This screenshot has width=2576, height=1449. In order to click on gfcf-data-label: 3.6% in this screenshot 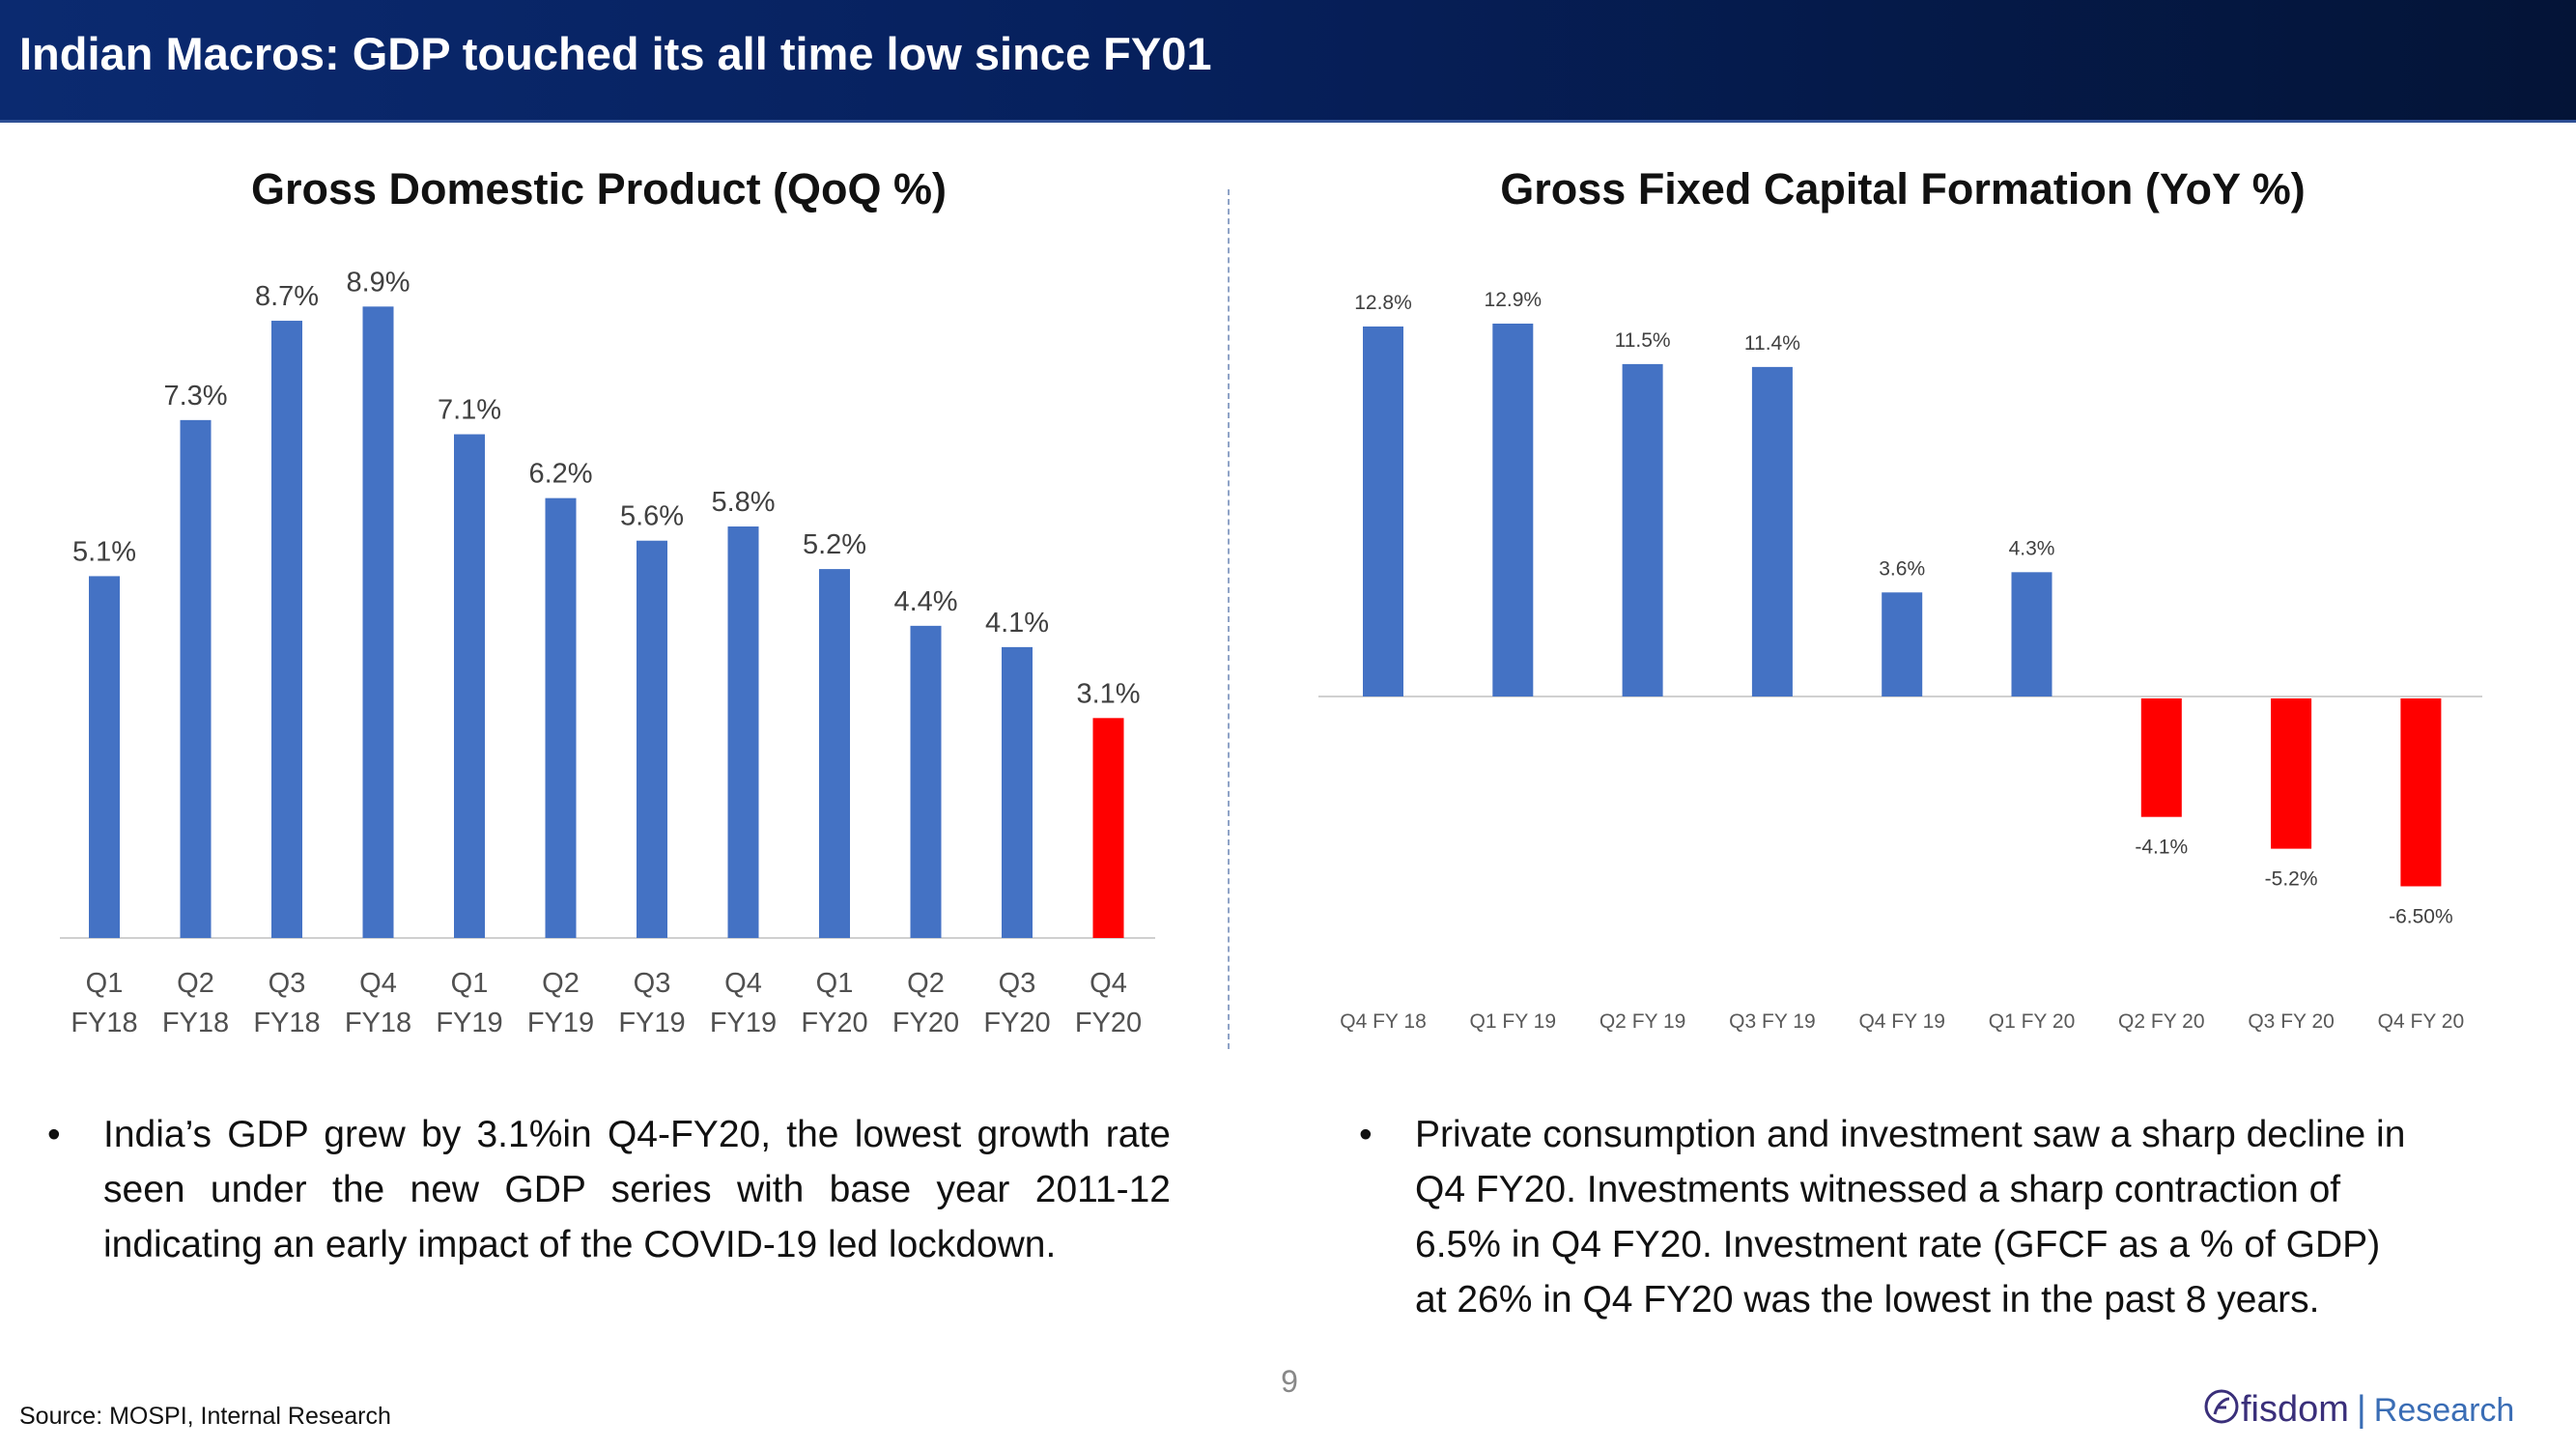, I will do `click(1902, 568)`.